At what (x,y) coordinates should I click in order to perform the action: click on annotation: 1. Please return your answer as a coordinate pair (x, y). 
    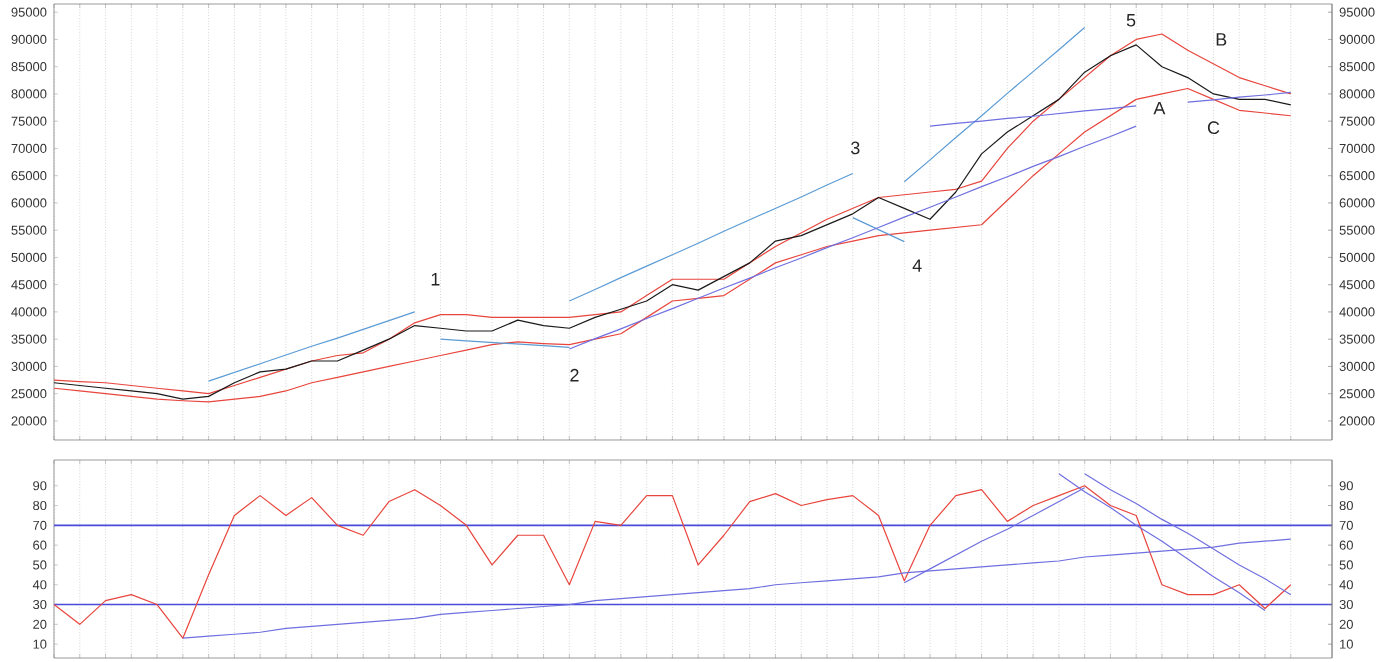
    Looking at the image, I should click on (435, 279).